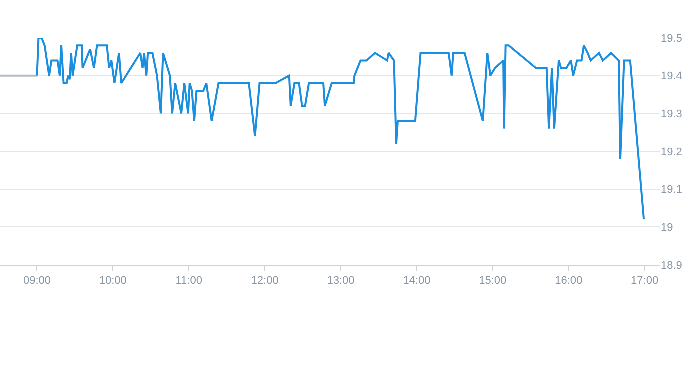 The height and width of the screenshot is (365, 693). What do you see at coordinates (671, 266) in the screenshot?
I see `y-tick-label: 18.9` at bounding box center [671, 266].